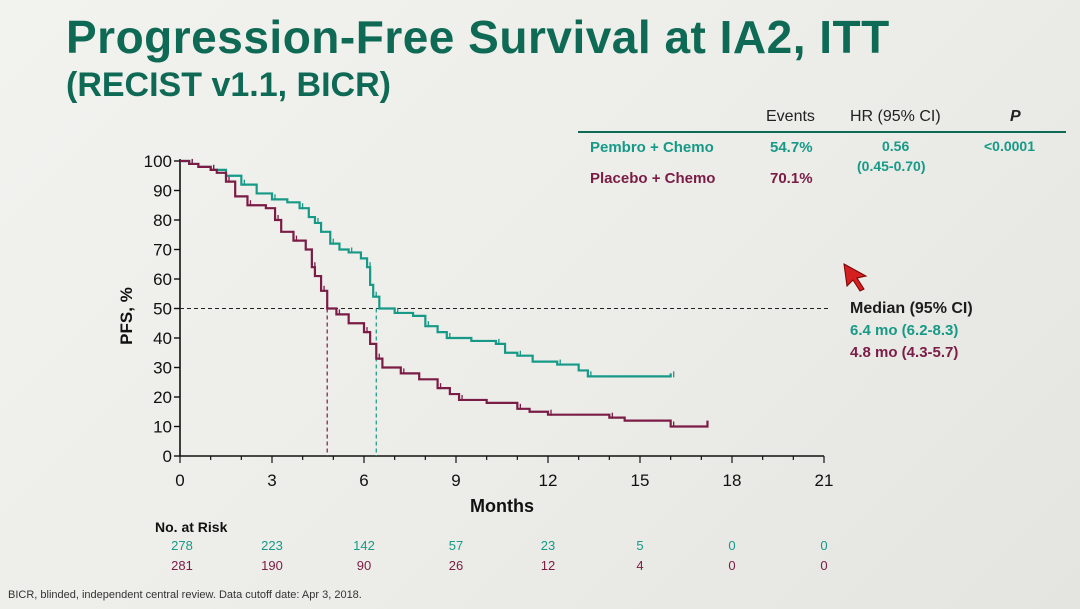 The height and width of the screenshot is (609, 1080). I want to click on median-label: Median (95% CI), so click(911, 308).